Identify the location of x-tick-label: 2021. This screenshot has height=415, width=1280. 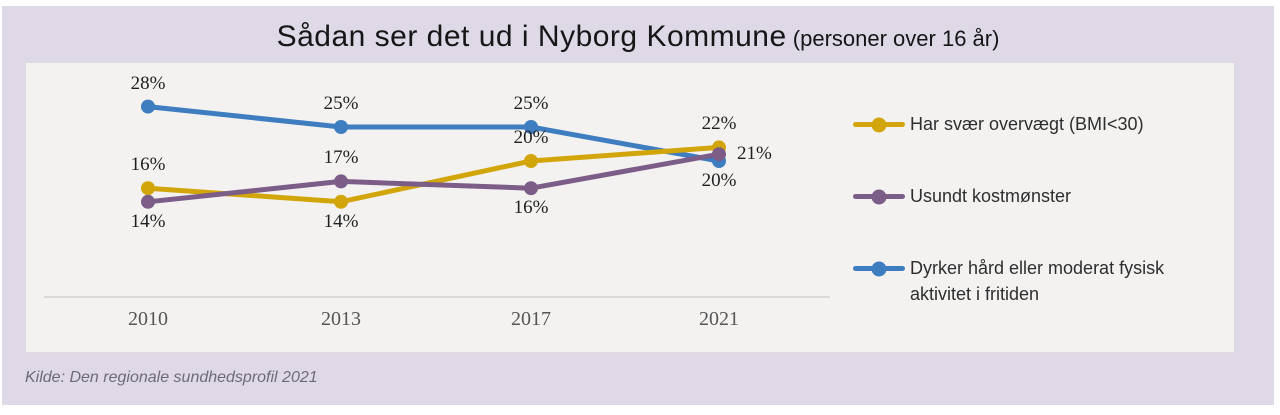
(719, 319).